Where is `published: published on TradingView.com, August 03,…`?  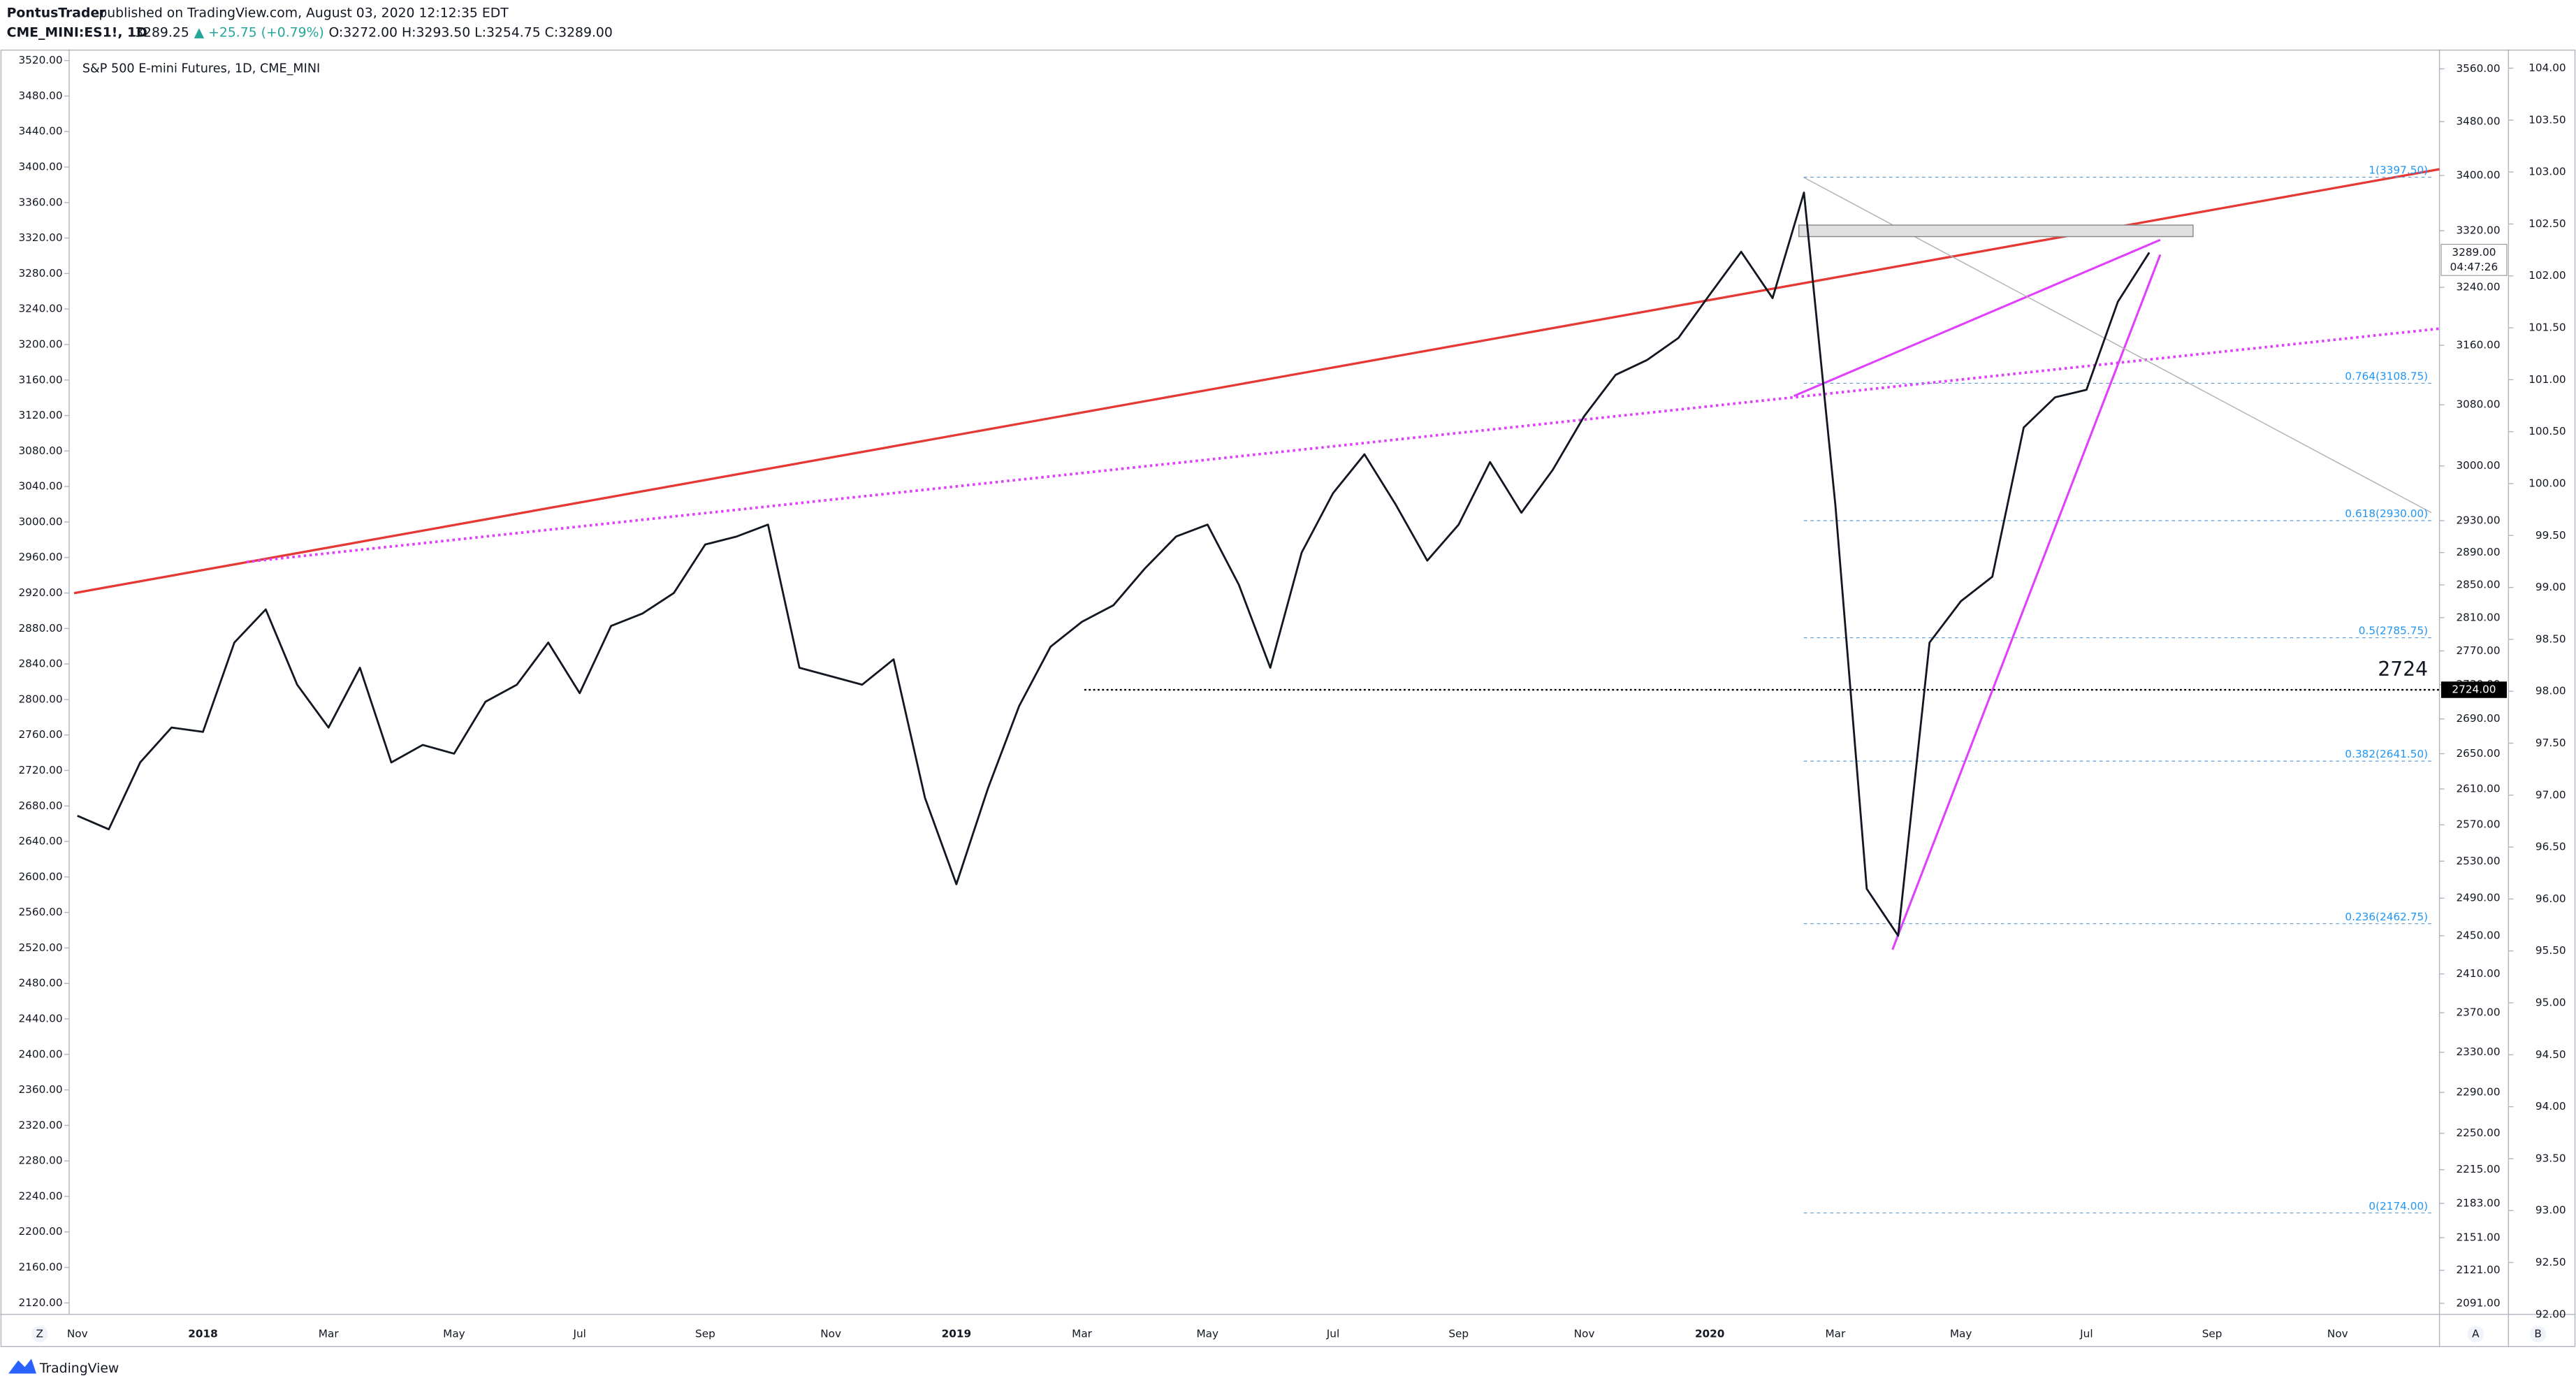
published: published on TradingView.com, August 03,… is located at coordinates (304, 13).